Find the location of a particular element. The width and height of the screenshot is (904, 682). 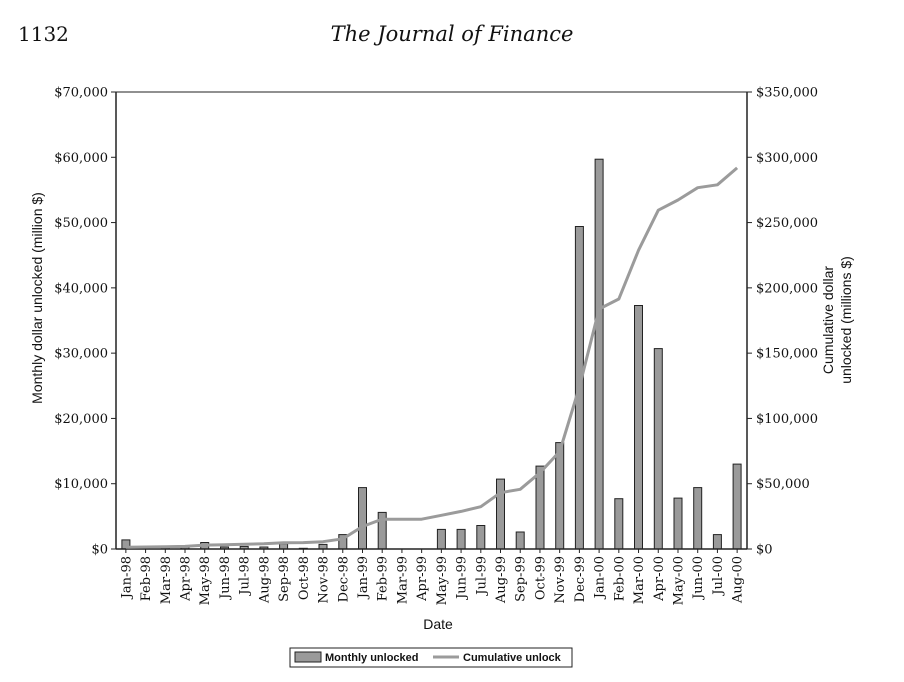

right-tick-label: $100,000 is located at coordinates (787, 419).